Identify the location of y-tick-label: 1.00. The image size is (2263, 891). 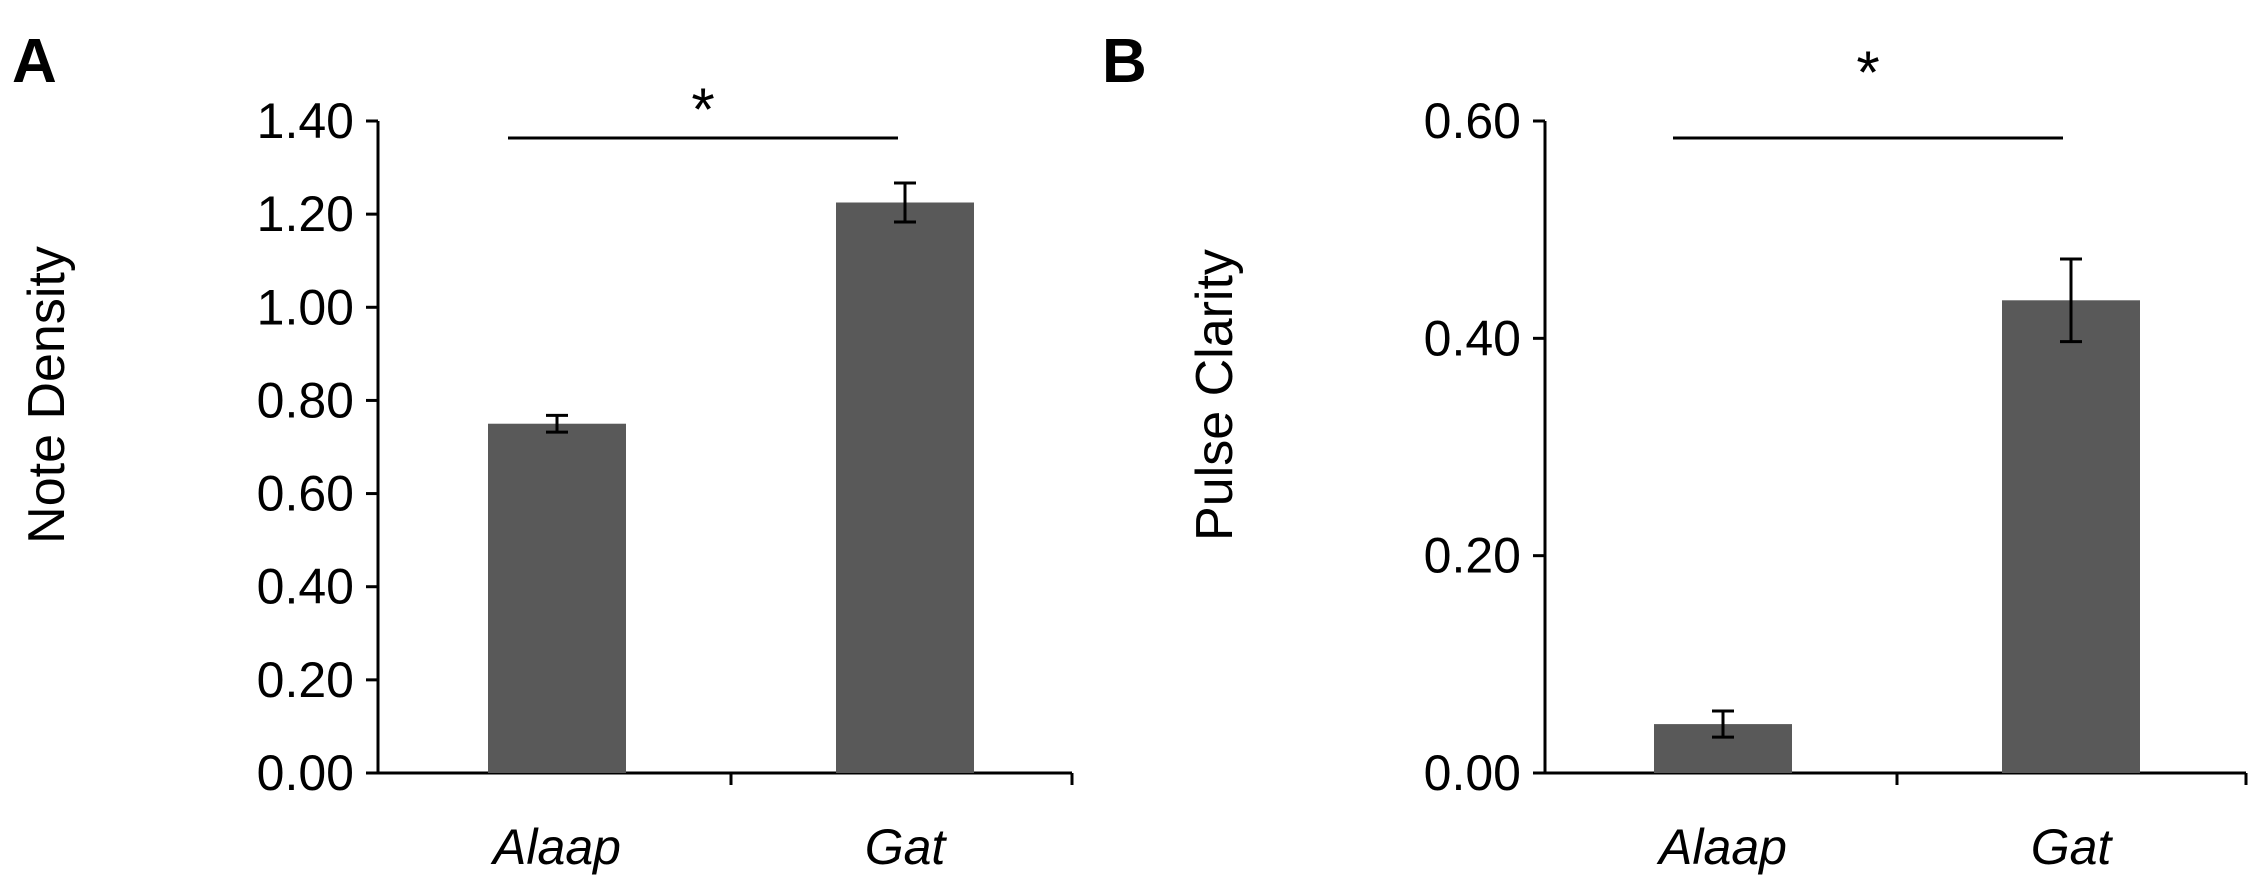
(305, 307).